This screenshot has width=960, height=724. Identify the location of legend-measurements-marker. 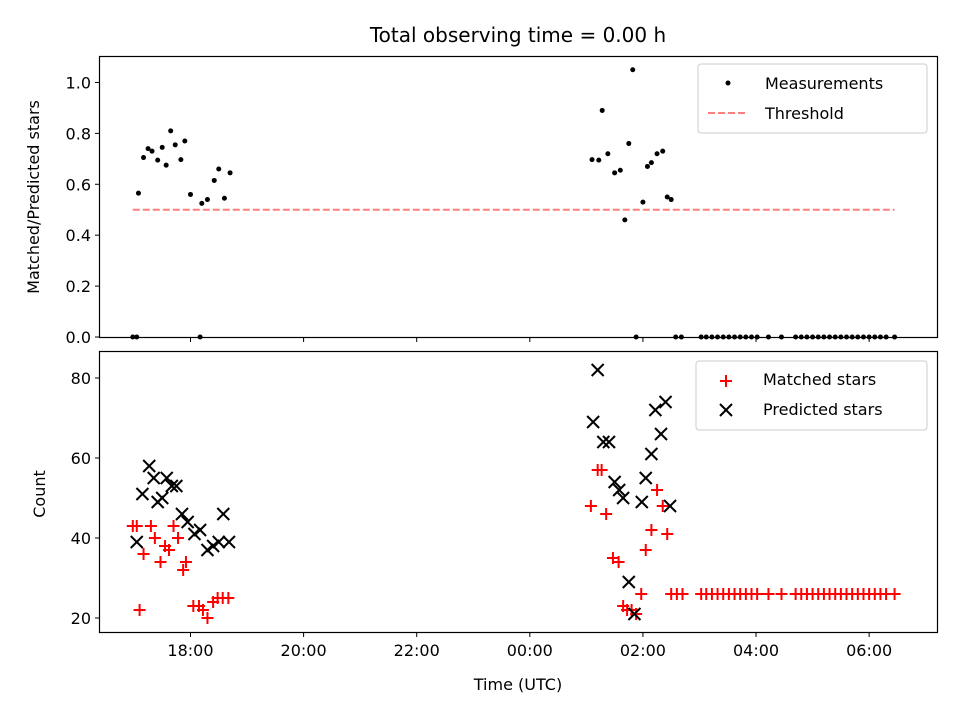
(728, 83).